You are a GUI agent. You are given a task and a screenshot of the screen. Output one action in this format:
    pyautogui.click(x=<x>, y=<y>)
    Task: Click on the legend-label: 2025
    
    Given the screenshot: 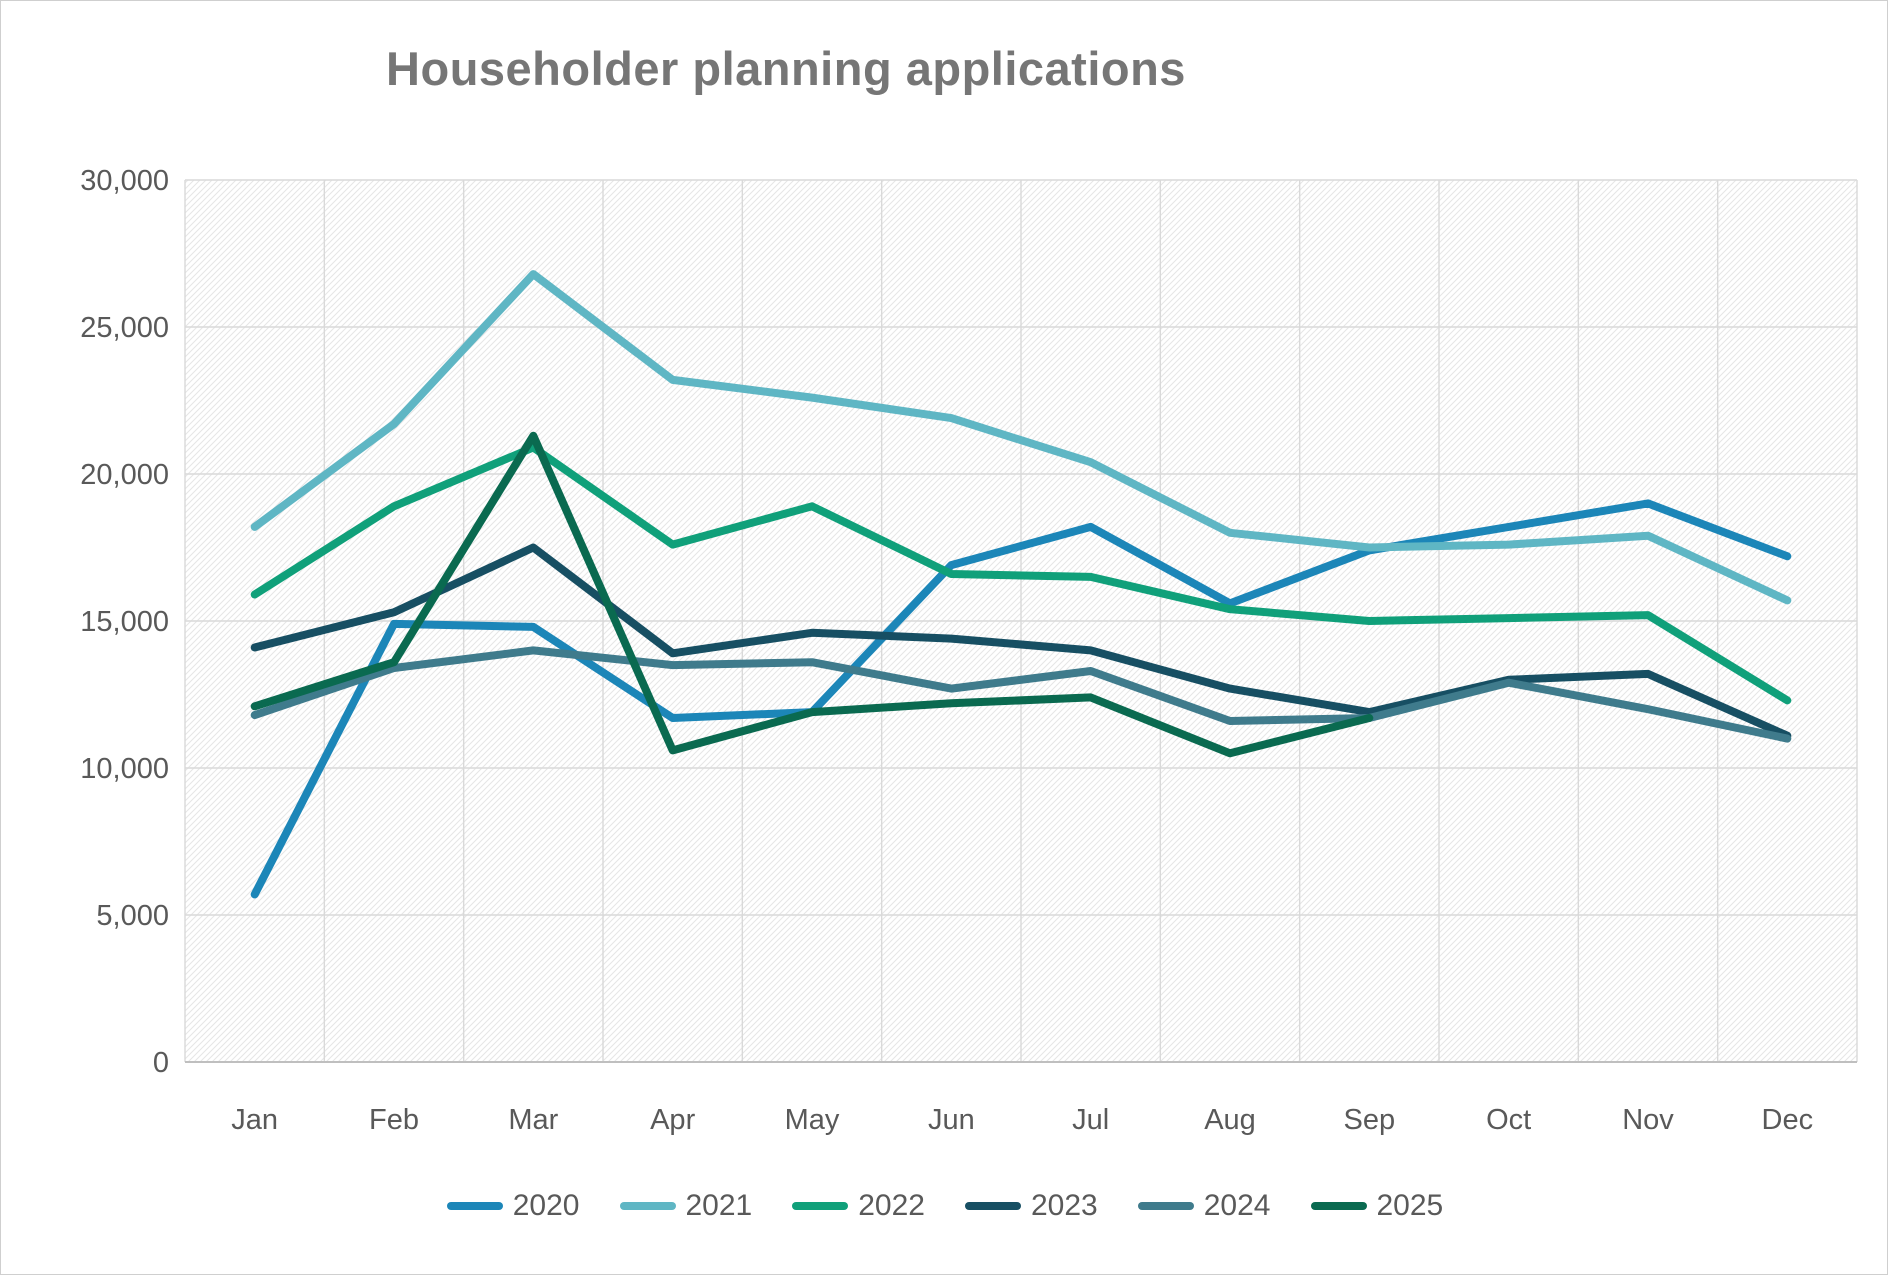 What is the action you would take?
    pyautogui.click(x=1410, y=1205)
    